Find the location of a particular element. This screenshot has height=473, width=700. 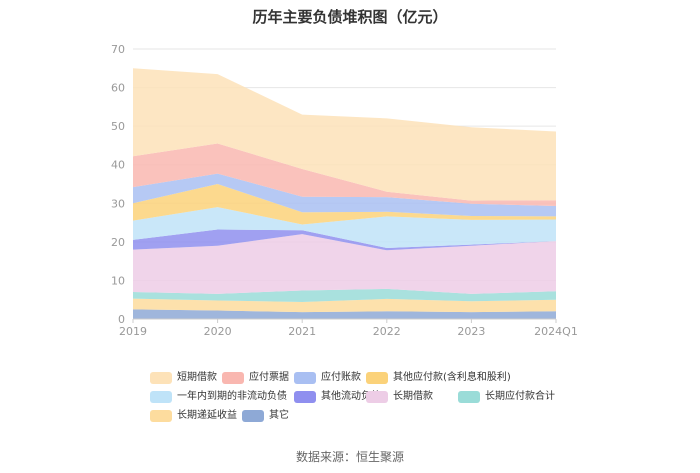

legend-label: 其它 is located at coordinates (279, 415).